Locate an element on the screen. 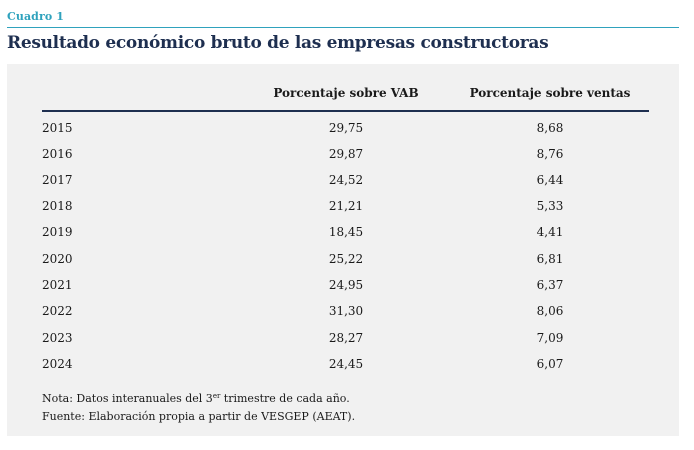  table-row: 2021 24,95 6,37 is located at coordinates (345, 288).